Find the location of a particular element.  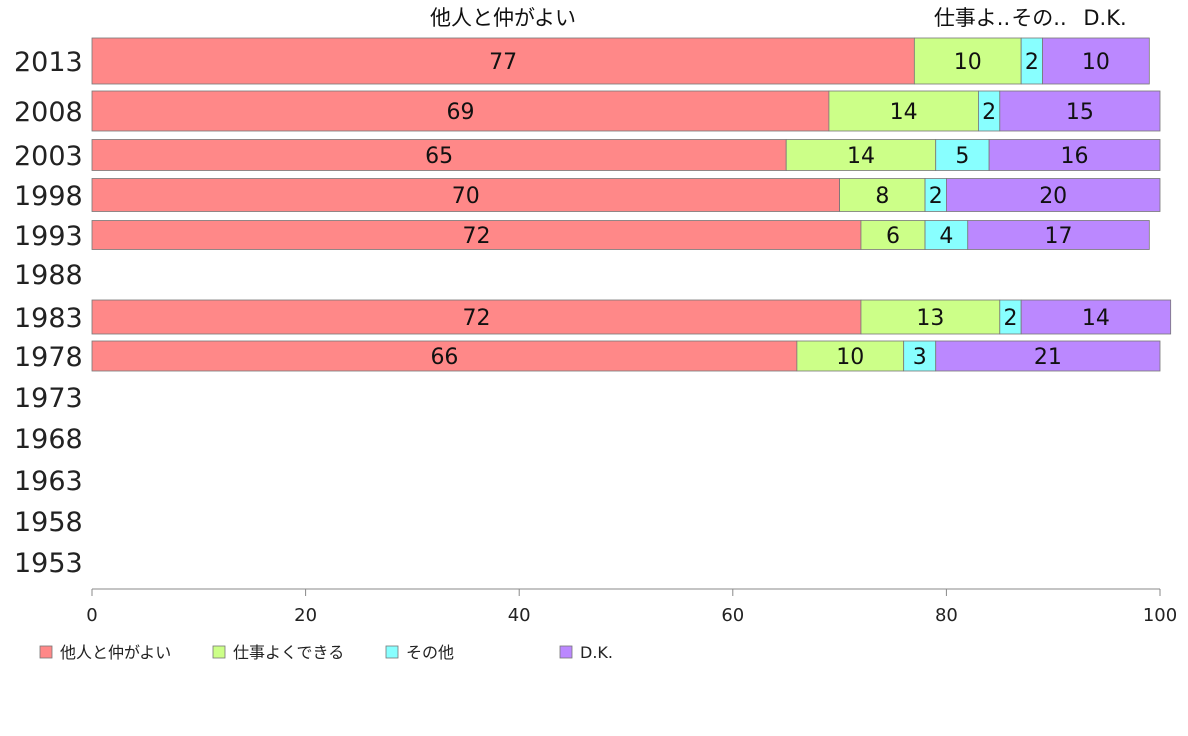

bar-value-label: 5 is located at coordinates (962, 156).